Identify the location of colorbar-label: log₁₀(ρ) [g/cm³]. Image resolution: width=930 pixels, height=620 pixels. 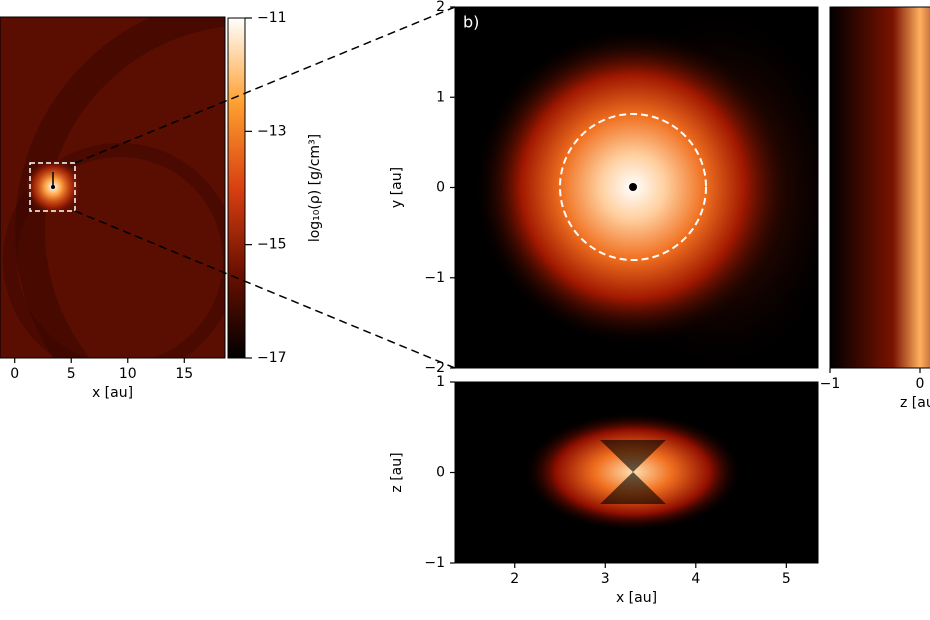
(315, 188).